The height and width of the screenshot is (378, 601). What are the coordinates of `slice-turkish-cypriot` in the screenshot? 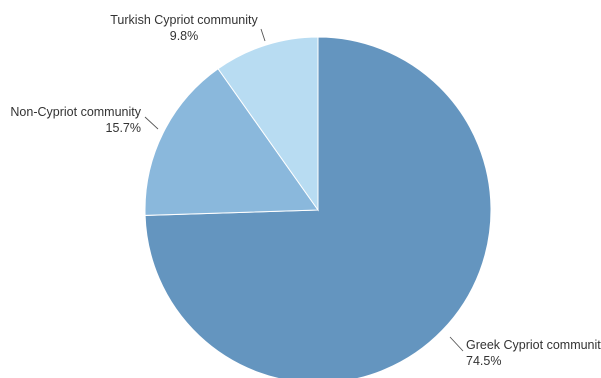 It's located at (268, 124).